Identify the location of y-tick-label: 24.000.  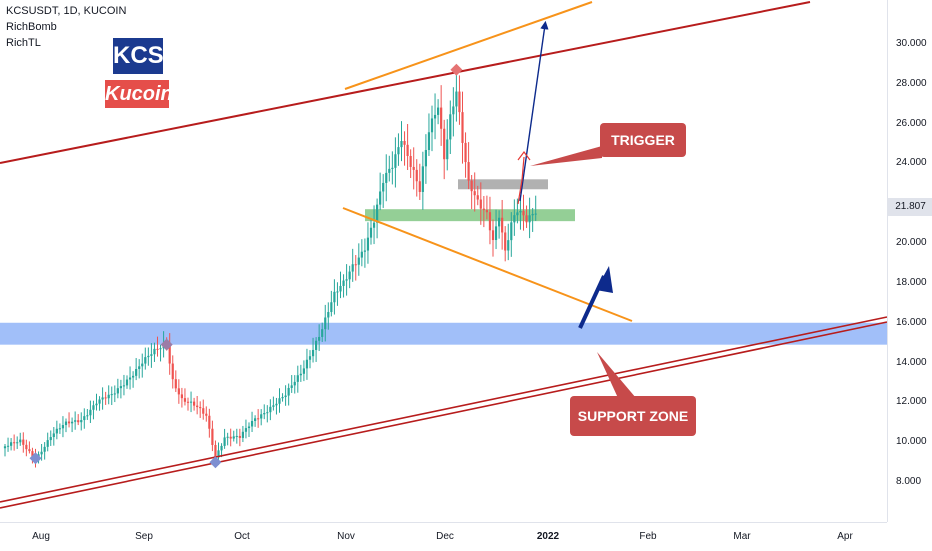
(911, 163).